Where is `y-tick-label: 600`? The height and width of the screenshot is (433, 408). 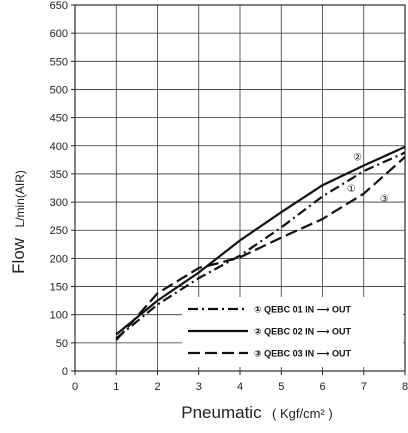
y-tick-label: 600 is located at coordinates (59, 34).